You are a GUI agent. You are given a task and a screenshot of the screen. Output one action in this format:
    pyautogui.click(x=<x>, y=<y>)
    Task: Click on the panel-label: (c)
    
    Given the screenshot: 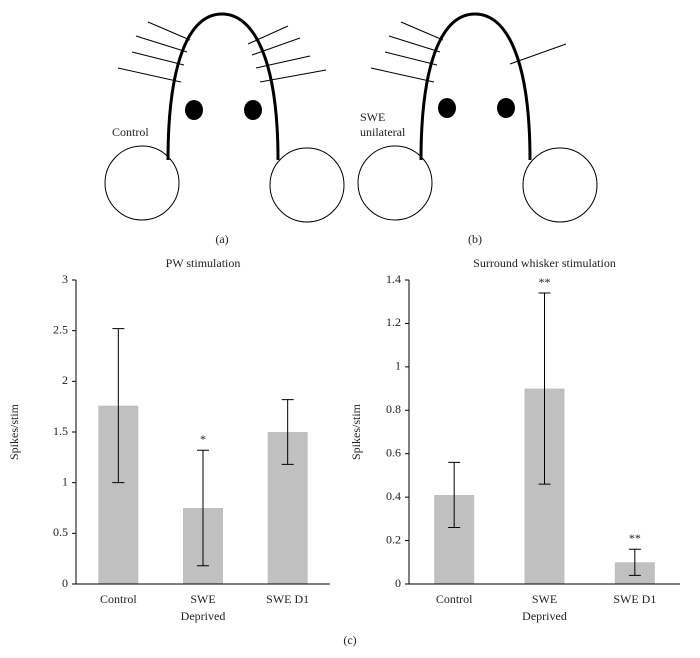 What is the action you would take?
    pyautogui.click(x=349, y=640)
    